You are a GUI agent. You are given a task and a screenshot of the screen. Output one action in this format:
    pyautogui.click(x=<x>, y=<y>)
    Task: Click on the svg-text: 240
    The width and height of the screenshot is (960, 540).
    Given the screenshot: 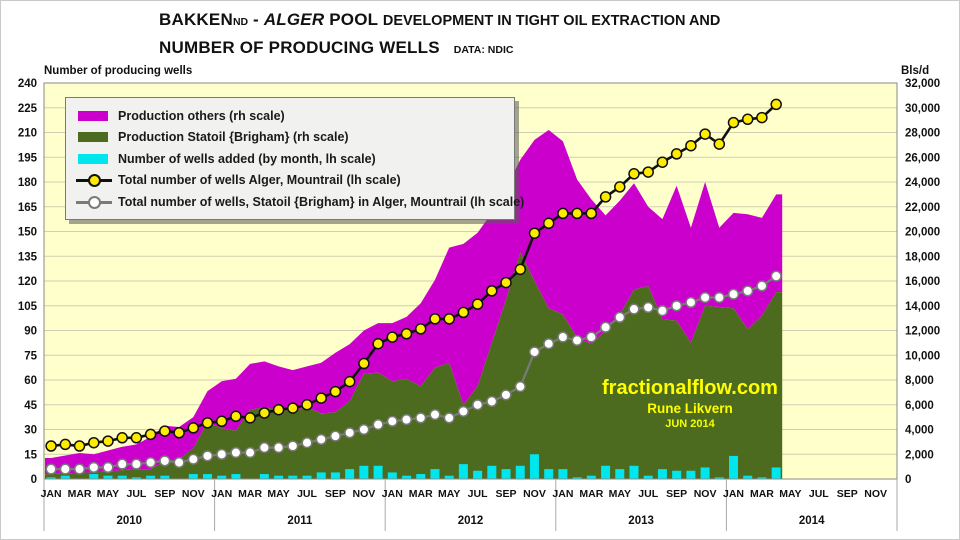 What is the action you would take?
    pyautogui.click(x=27, y=84)
    